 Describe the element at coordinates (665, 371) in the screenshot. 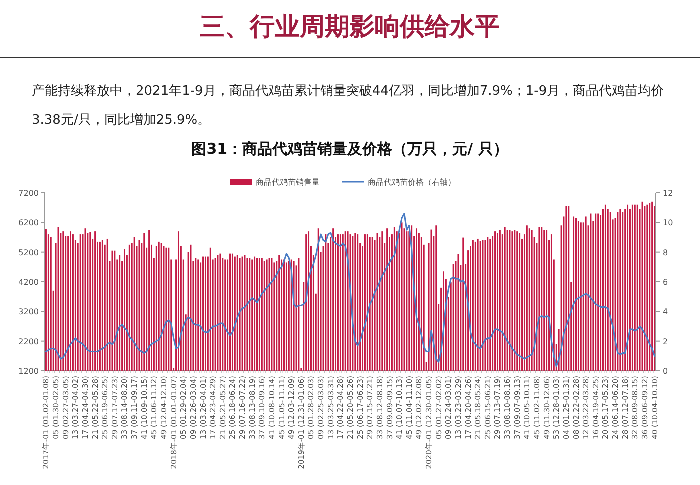

I see `y2-tick-label: 0` at that location.